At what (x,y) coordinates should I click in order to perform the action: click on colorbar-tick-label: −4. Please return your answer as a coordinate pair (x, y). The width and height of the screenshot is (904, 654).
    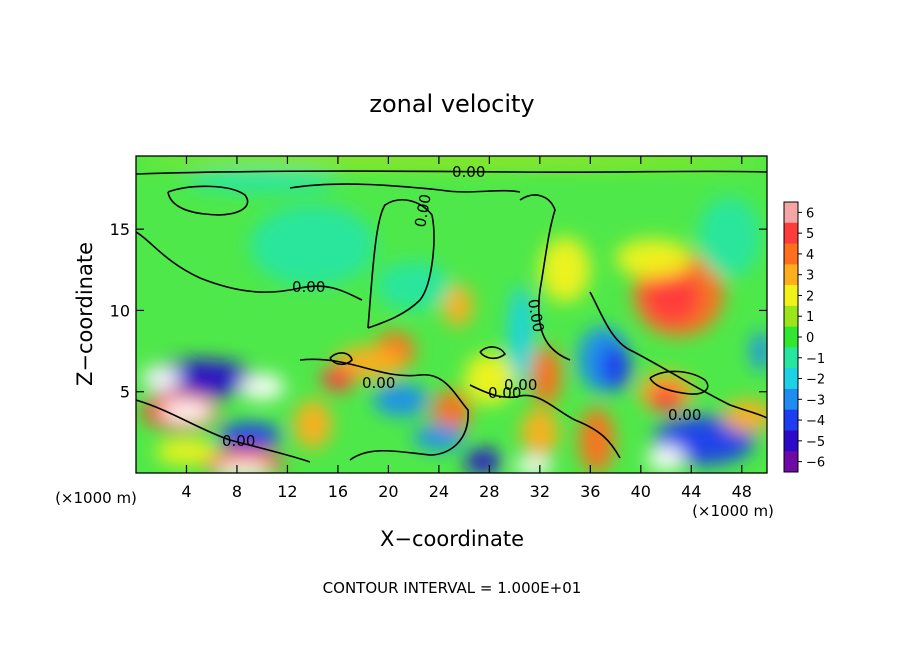
    Looking at the image, I should click on (815, 421).